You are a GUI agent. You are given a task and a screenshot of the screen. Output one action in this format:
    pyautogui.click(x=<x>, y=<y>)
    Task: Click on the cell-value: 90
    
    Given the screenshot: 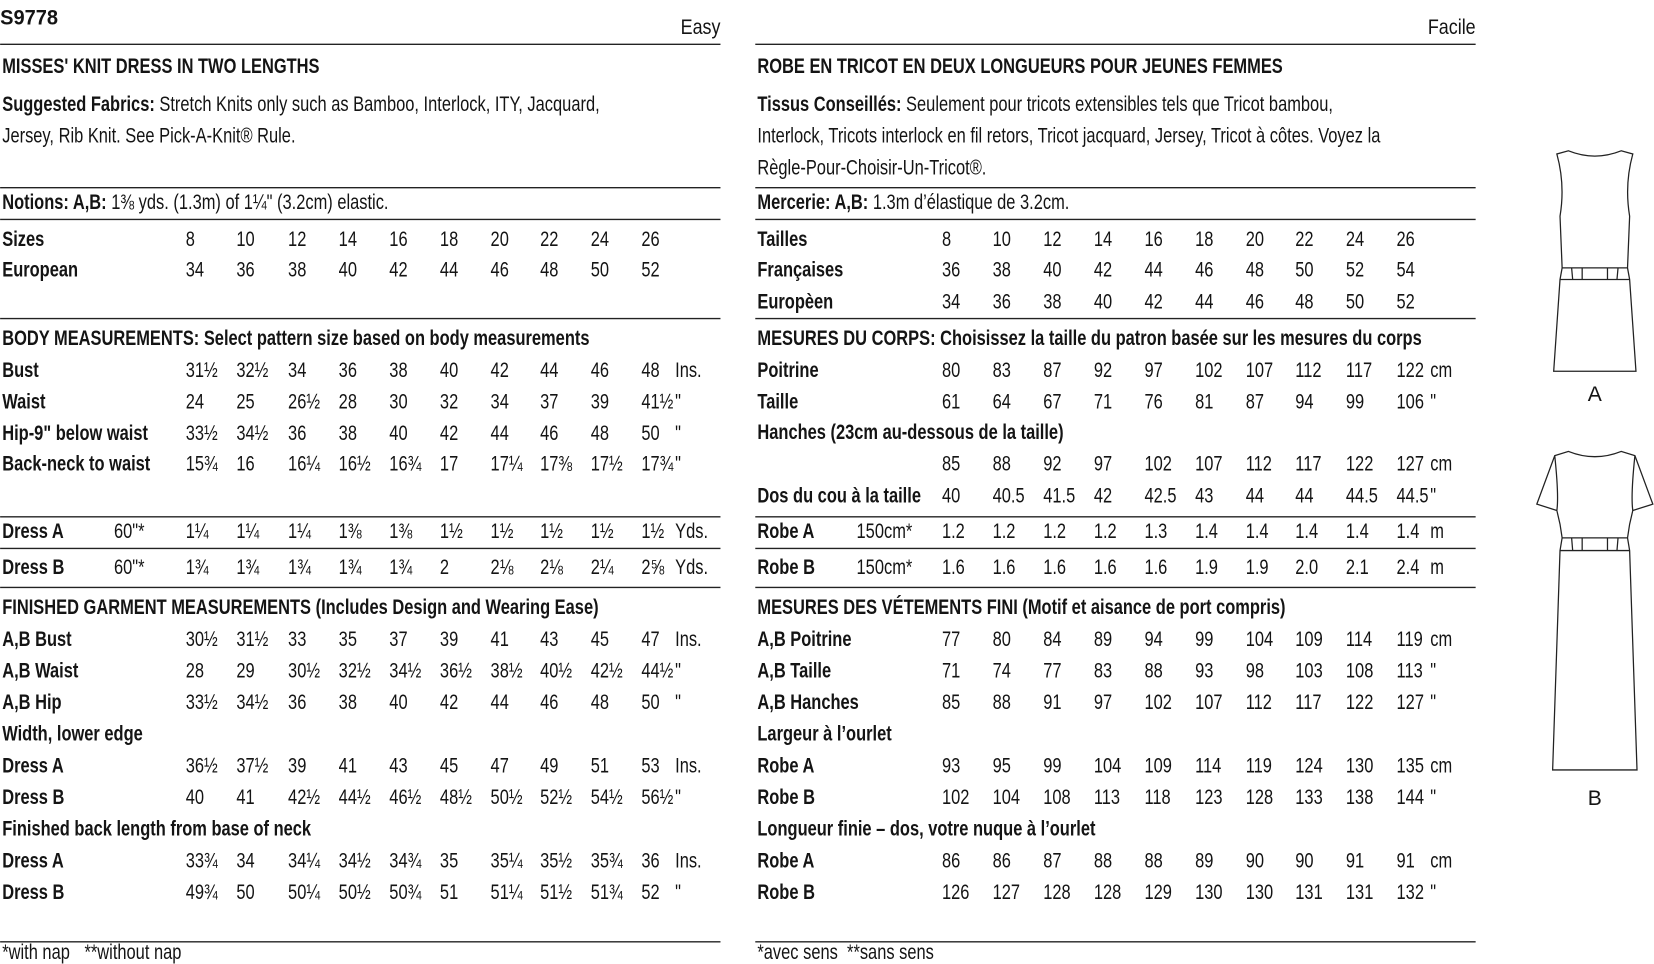 What is the action you would take?
    pyautogui.click(x=1304, y=860)
    